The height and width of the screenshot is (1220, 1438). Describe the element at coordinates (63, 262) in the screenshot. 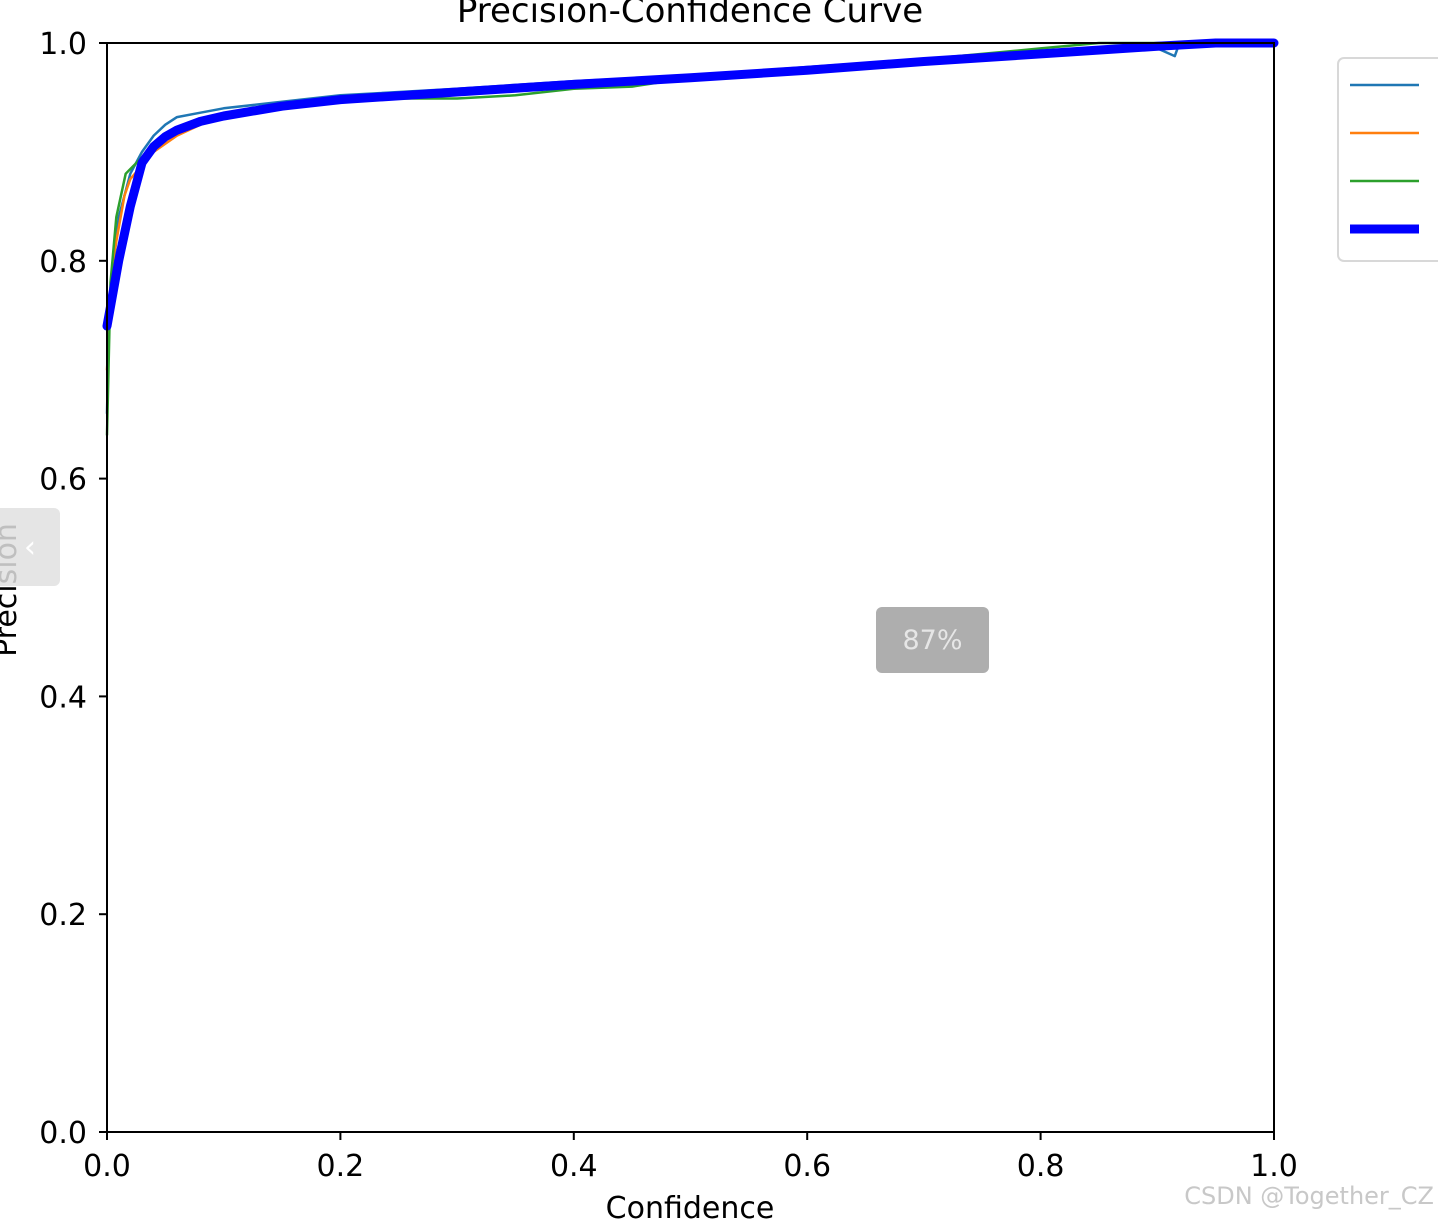

I see `y-tick-label: 0.8` at that location.